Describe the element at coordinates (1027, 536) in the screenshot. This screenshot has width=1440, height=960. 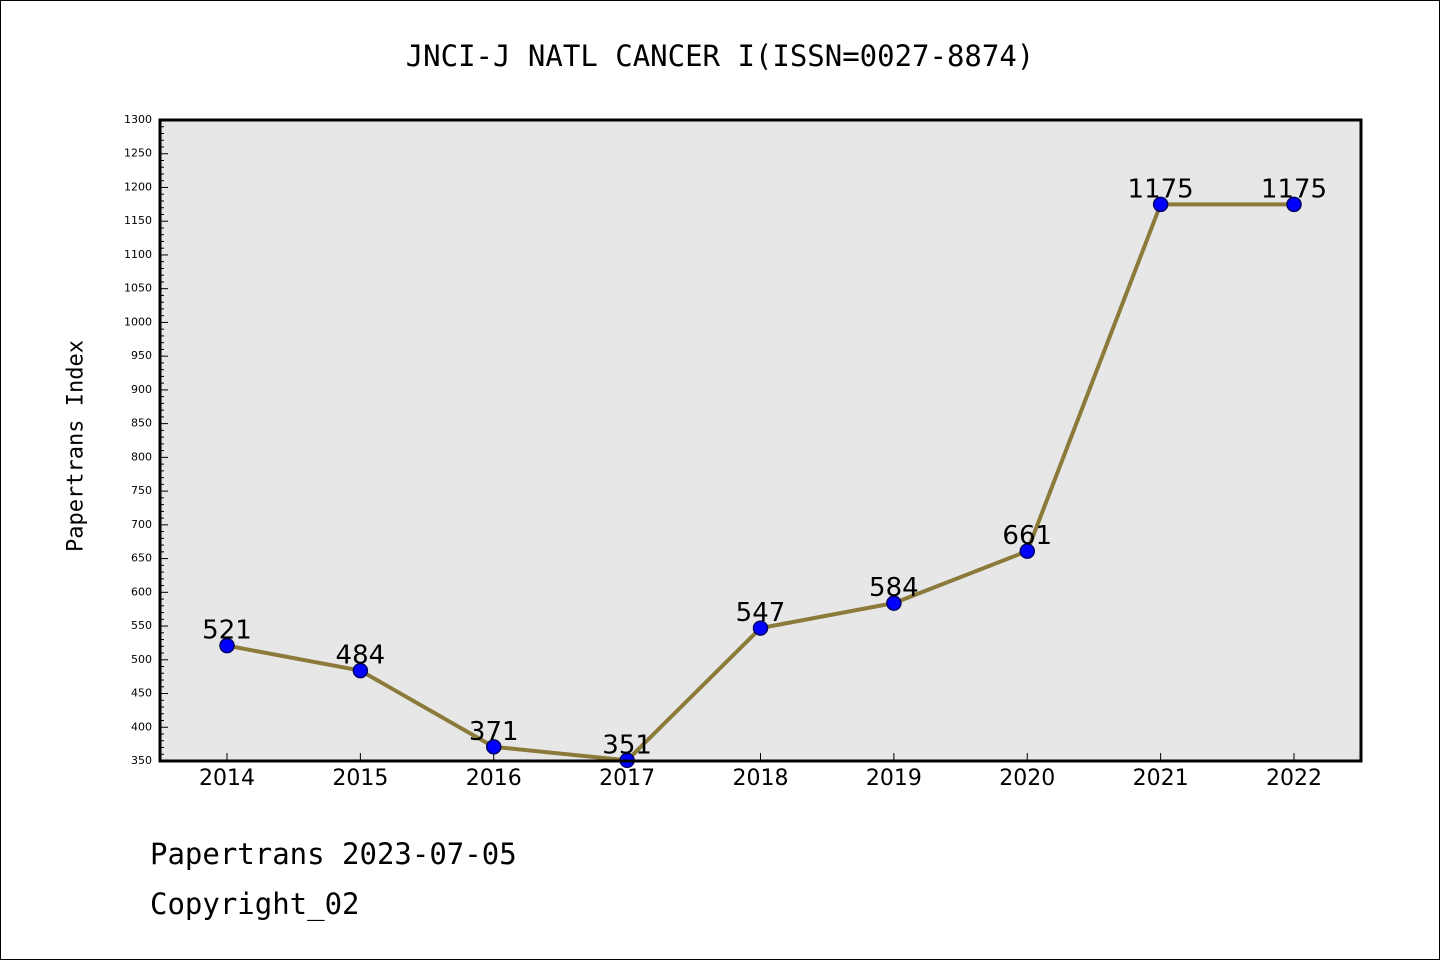
I see `data-label: 661` at that location.